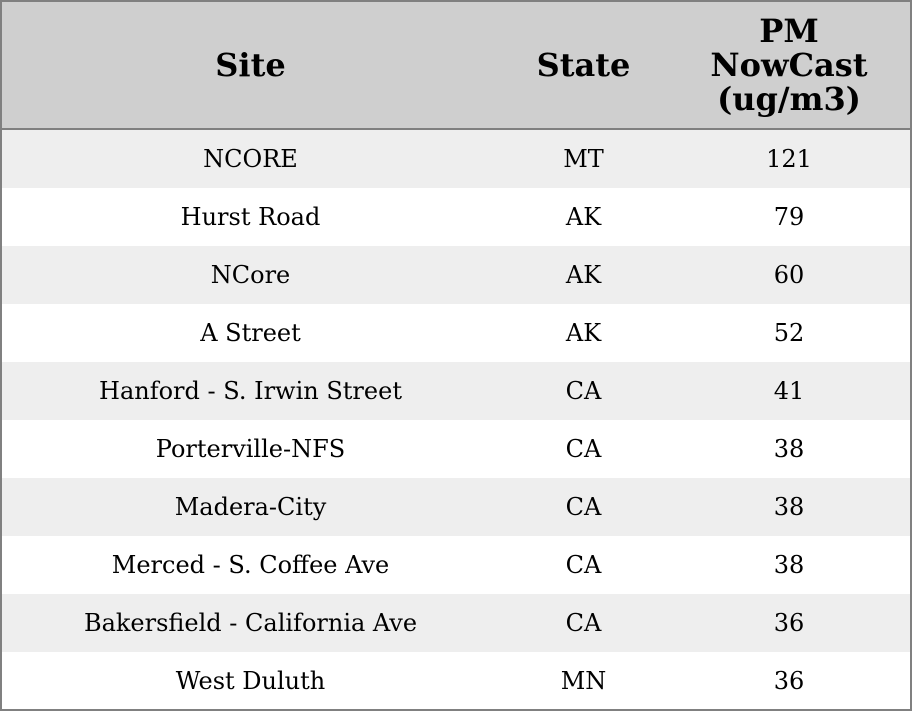 This screenshot has width=912, height=711. I want to click on table-row: NCore AK 60, so click(456, 275).